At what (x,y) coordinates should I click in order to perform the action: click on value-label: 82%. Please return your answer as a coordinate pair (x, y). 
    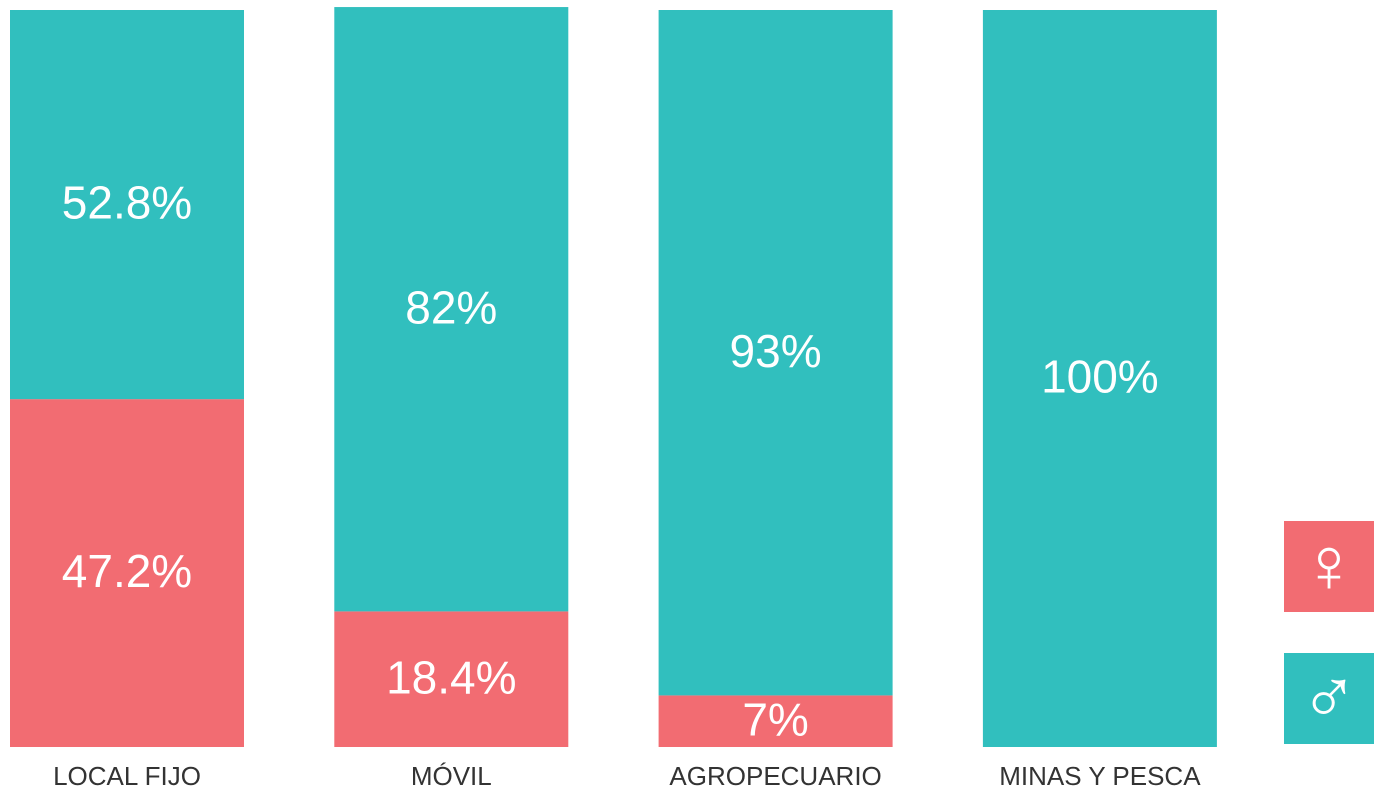
    Looking at the image, I should click on (451, 307).